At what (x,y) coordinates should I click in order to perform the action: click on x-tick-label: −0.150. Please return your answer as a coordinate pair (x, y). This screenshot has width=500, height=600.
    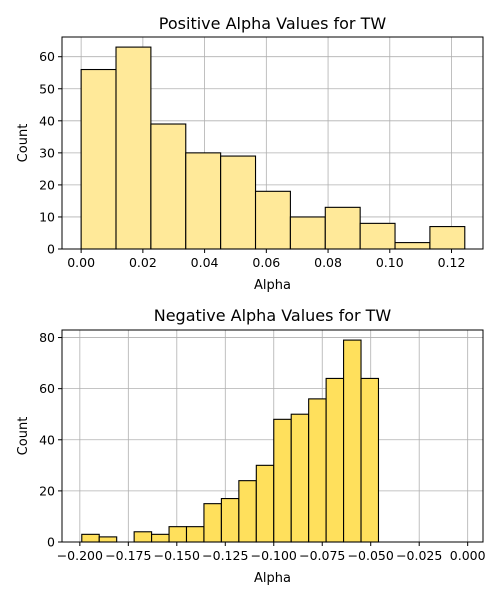
    Looking at the image, I should click on (177, 555).